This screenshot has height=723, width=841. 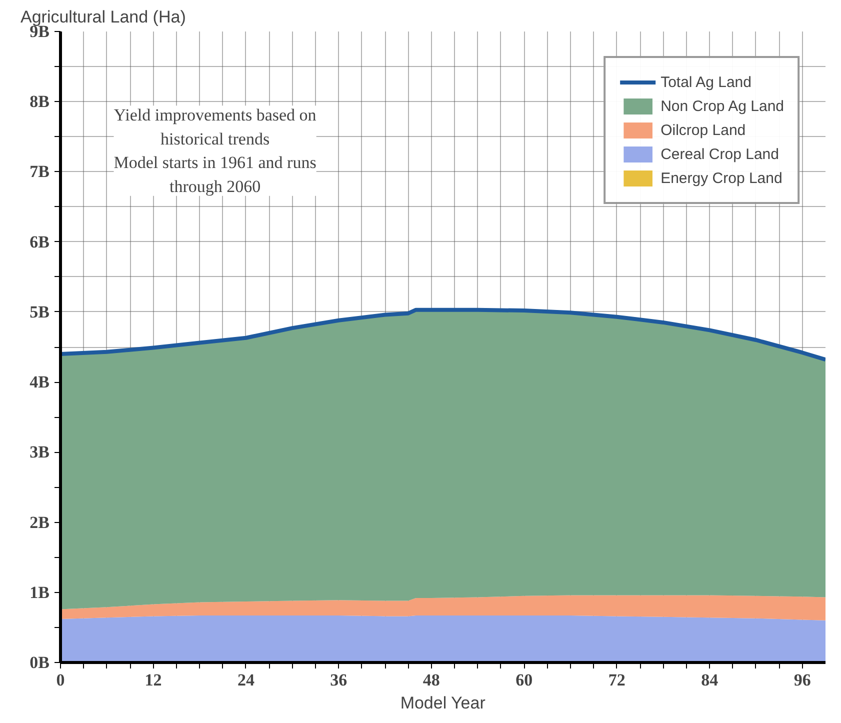 I want to click on legend-label: Cereal Crop Land, so click(x=719, y=154).